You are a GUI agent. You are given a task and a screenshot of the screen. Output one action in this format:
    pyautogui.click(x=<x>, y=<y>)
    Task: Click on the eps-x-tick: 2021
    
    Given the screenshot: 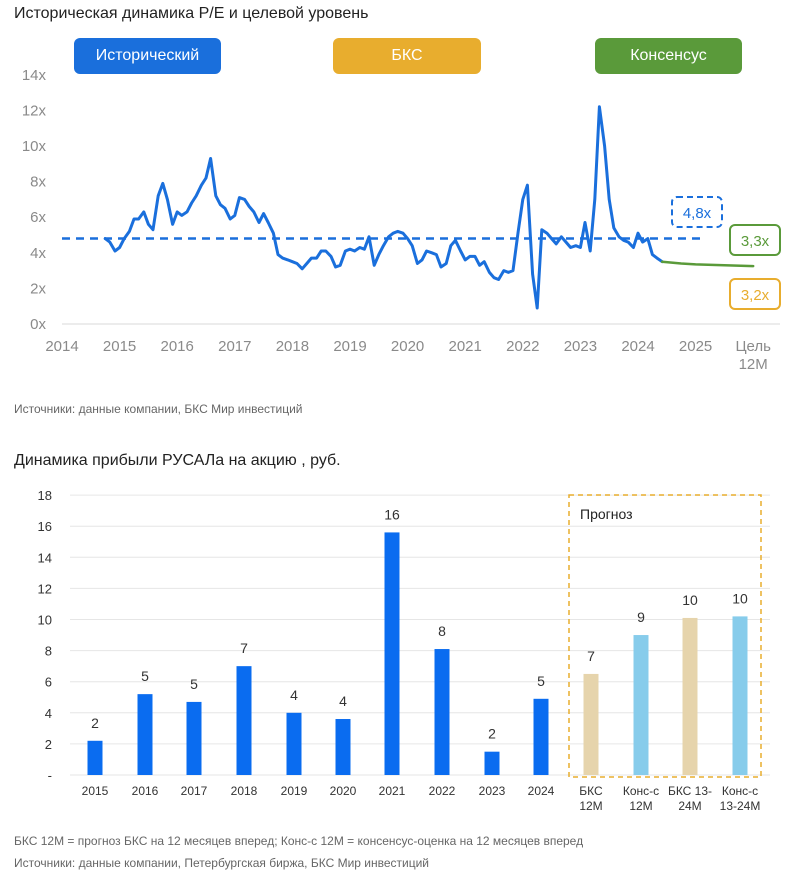 What is the action you would take?
    pyautogui.click(x=392, y=791)
    